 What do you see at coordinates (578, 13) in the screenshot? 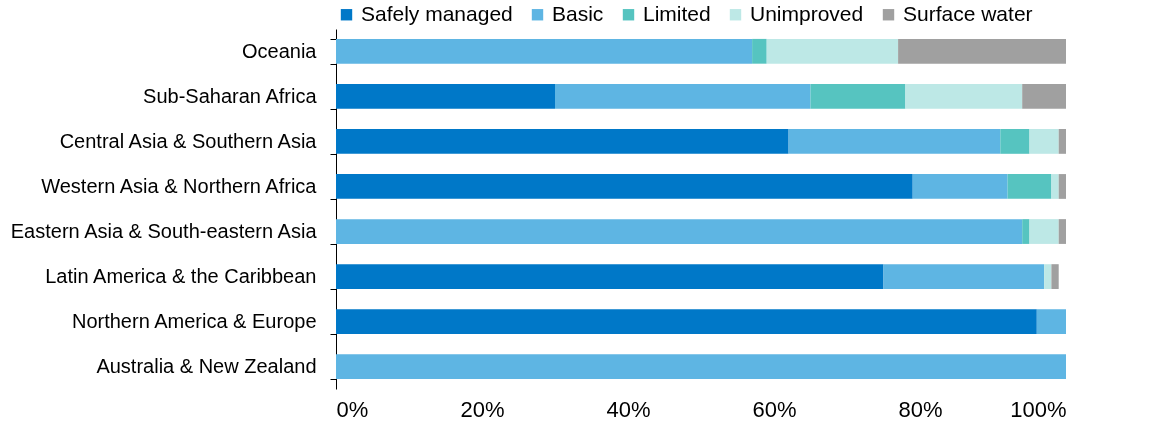
I see `legend-label: Basic` at bounding box center [578, 13].